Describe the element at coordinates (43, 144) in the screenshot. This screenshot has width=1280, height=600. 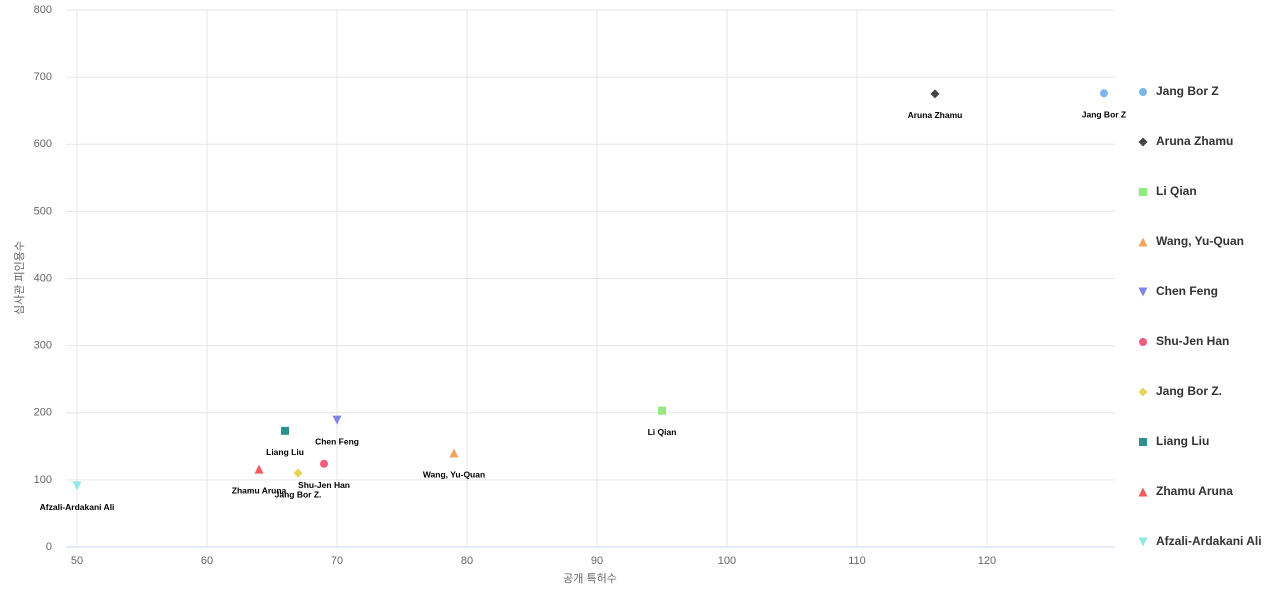
I see `y-tick-label: 600` at that location.